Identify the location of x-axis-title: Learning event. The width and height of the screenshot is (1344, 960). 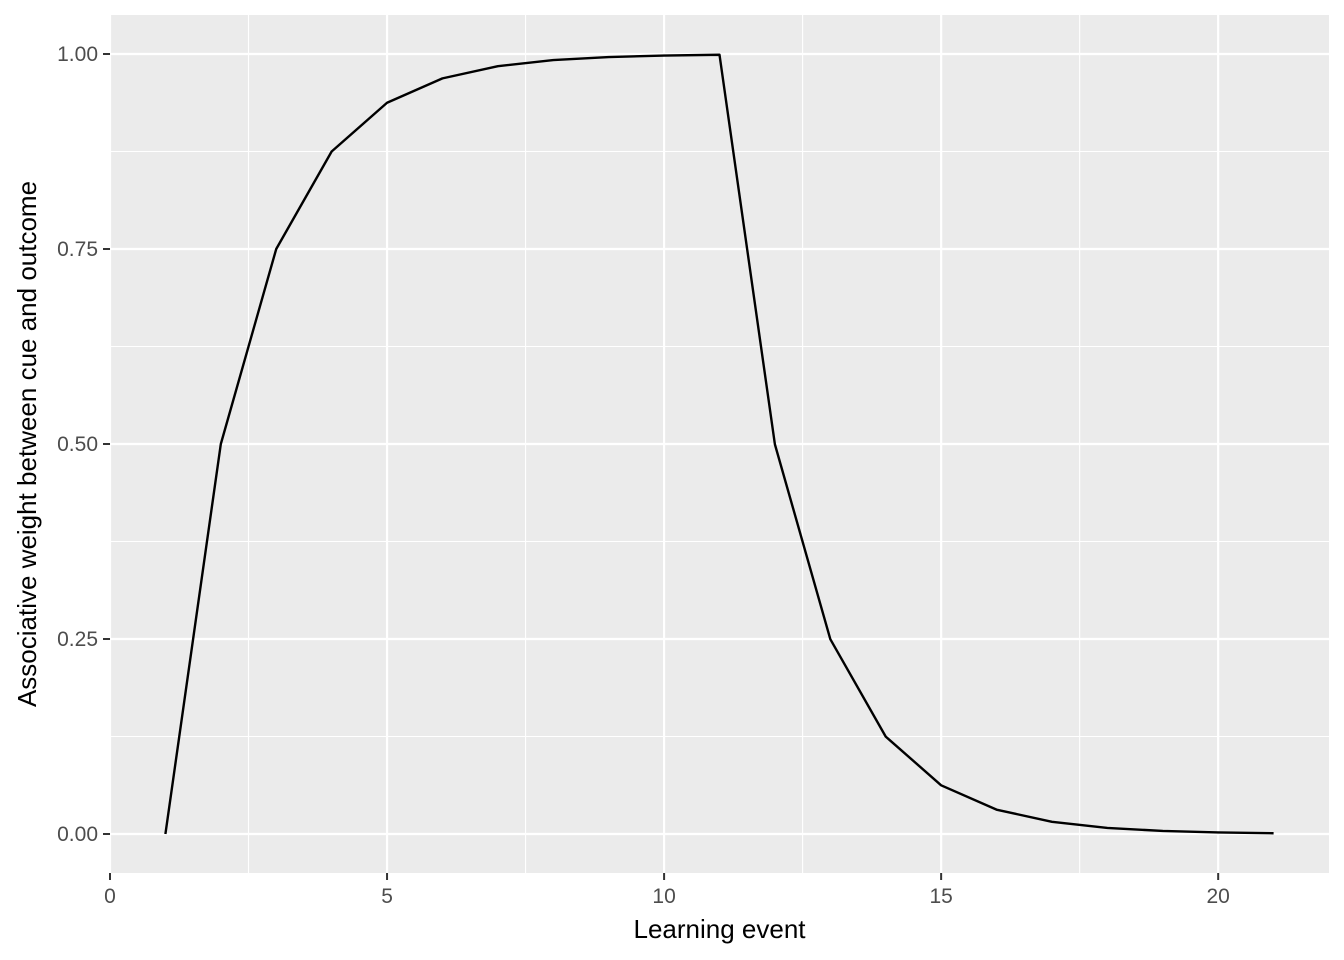
(719, 929).